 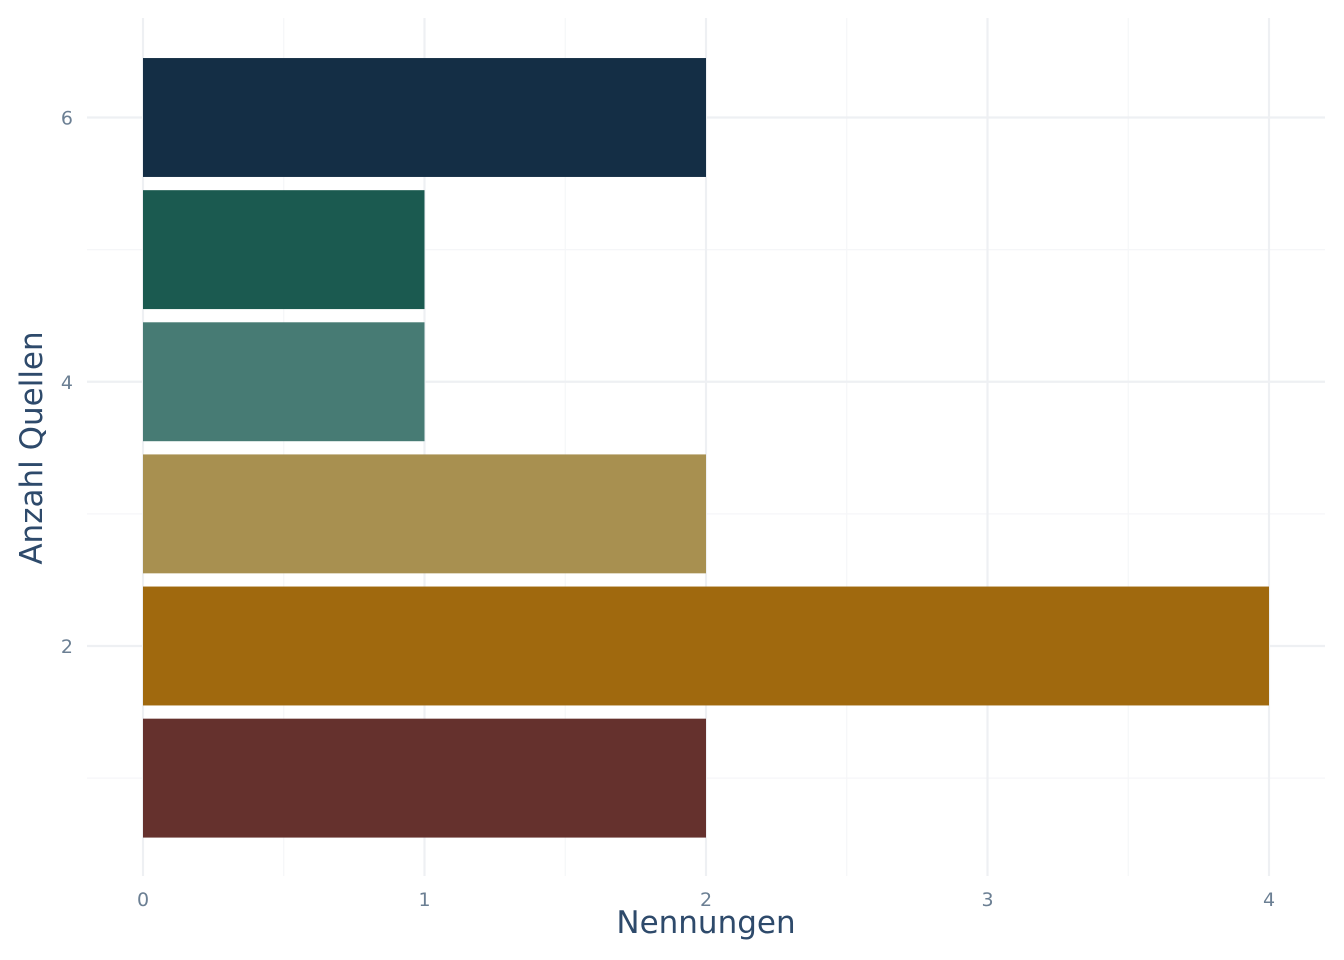 I want to click on y-tick-label: 6, so click(x=67, y=119).